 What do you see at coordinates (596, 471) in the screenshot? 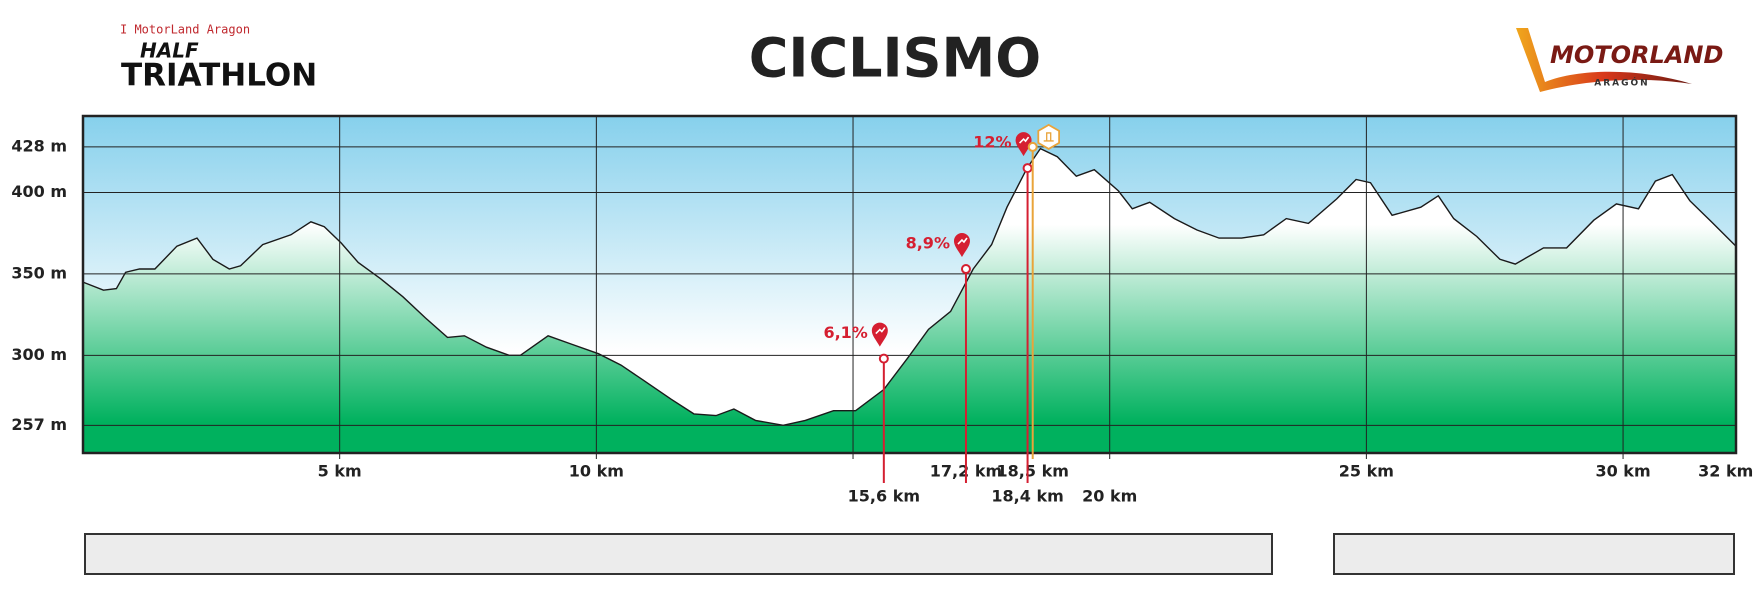
I see `x-tick-label: 10 km` at bounding box center [596, 471].